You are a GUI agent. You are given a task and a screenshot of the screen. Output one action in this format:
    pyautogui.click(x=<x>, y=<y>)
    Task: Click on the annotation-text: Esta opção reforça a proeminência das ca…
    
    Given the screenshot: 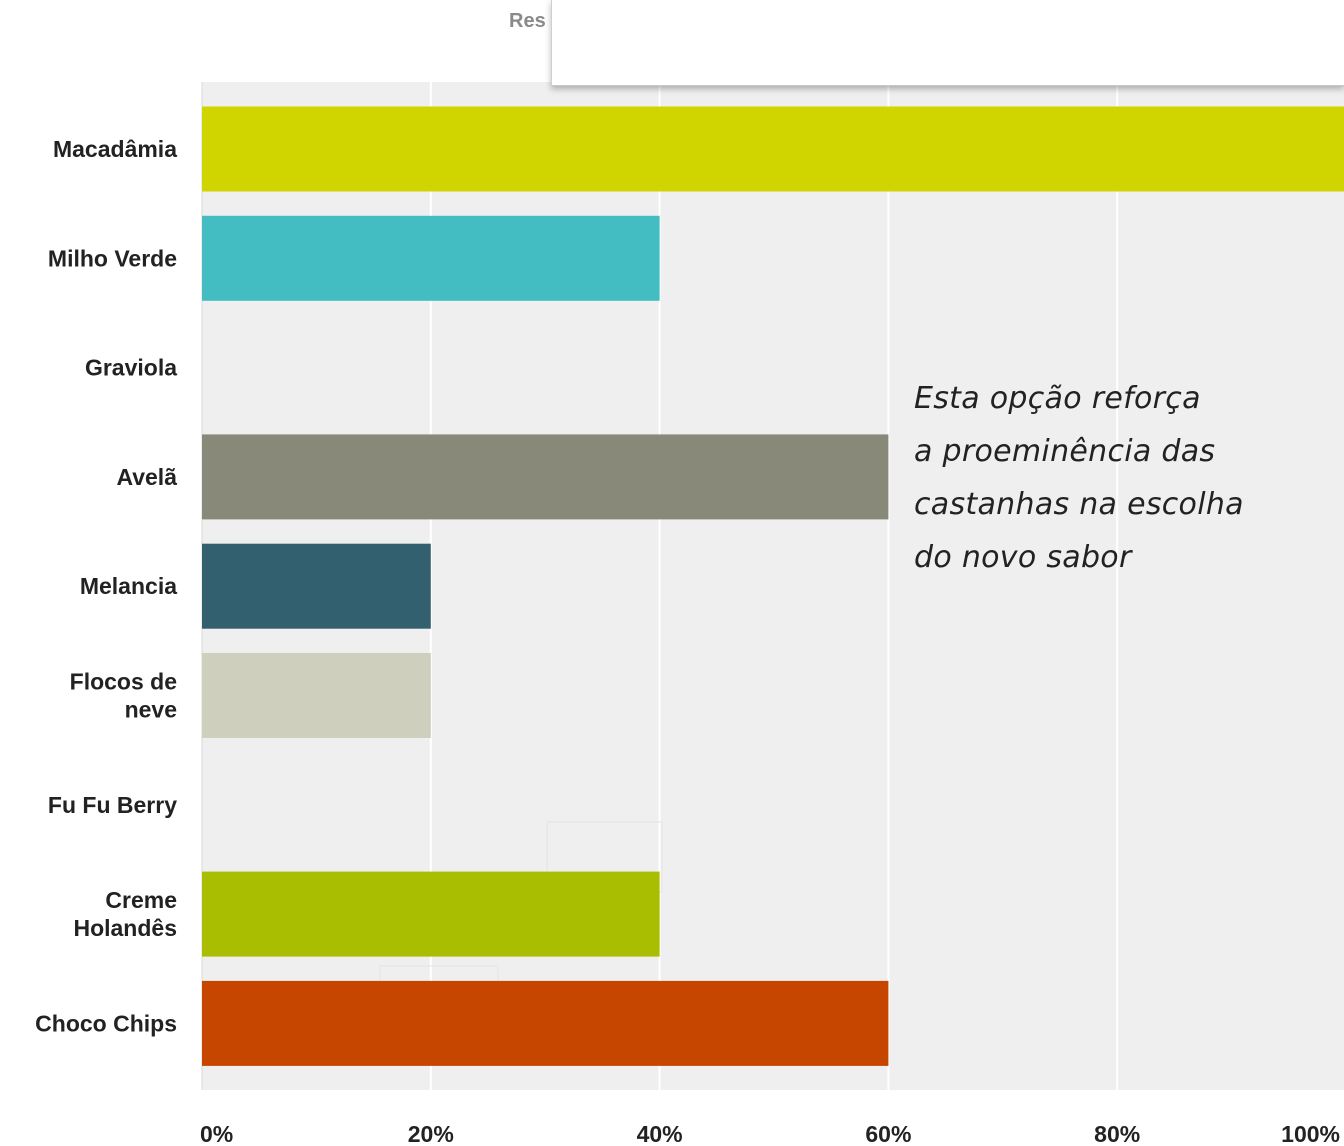 What is the action you would take?
    pyautogui.click(x=1114, y=478)
    